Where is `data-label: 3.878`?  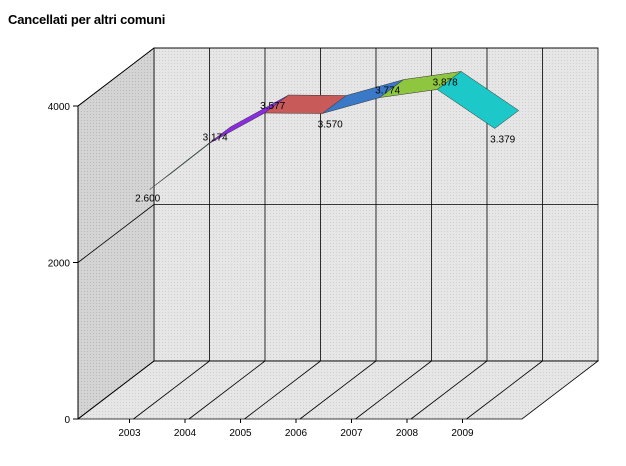
data-label: 3.878 is located at coordinates (445, 82).